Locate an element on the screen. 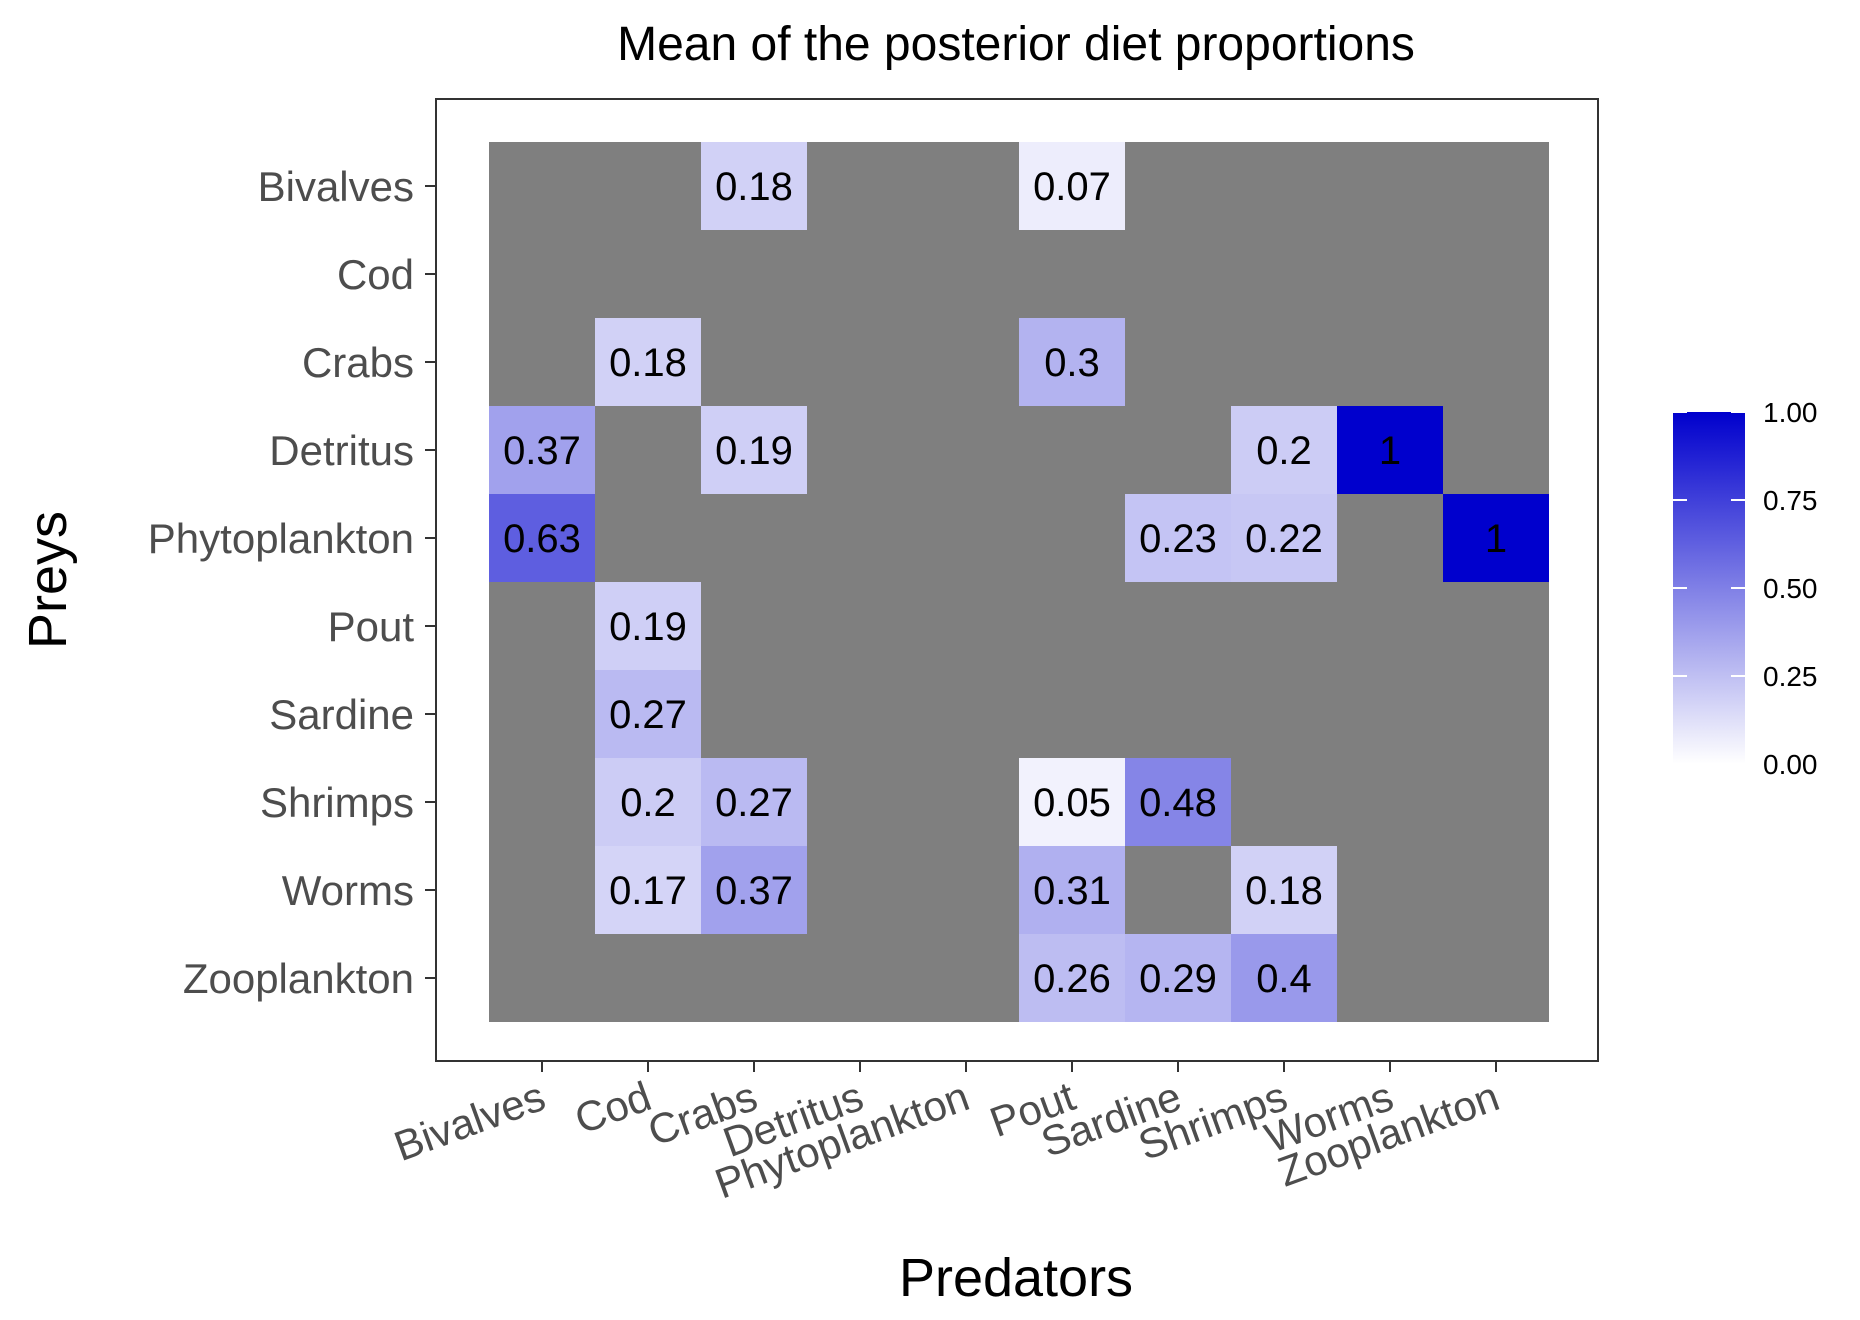  cell-value-label: 0.22 is located at coordinates (1284, 539).